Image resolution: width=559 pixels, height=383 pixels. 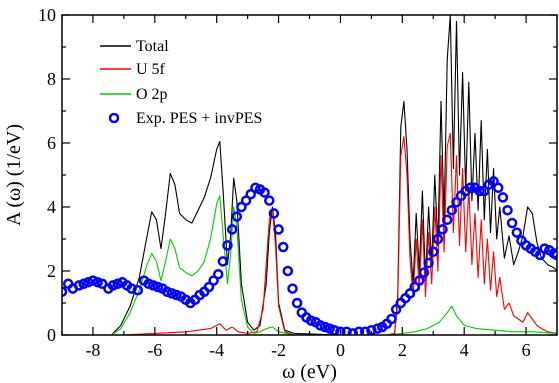 I want to click on x-axis-title: ω (eV), so click(x=309, y=372).